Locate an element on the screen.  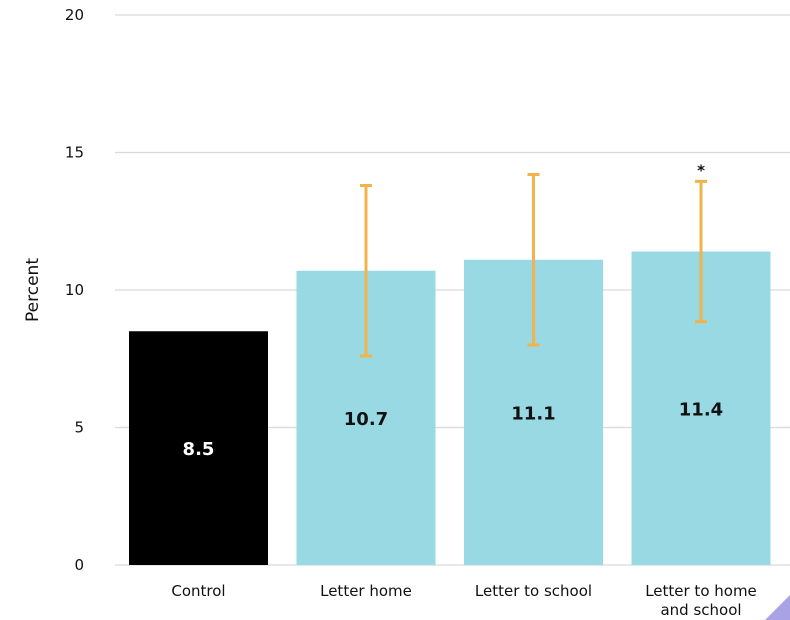
y-tick-label: 0 is located at coordinates (79, 565).